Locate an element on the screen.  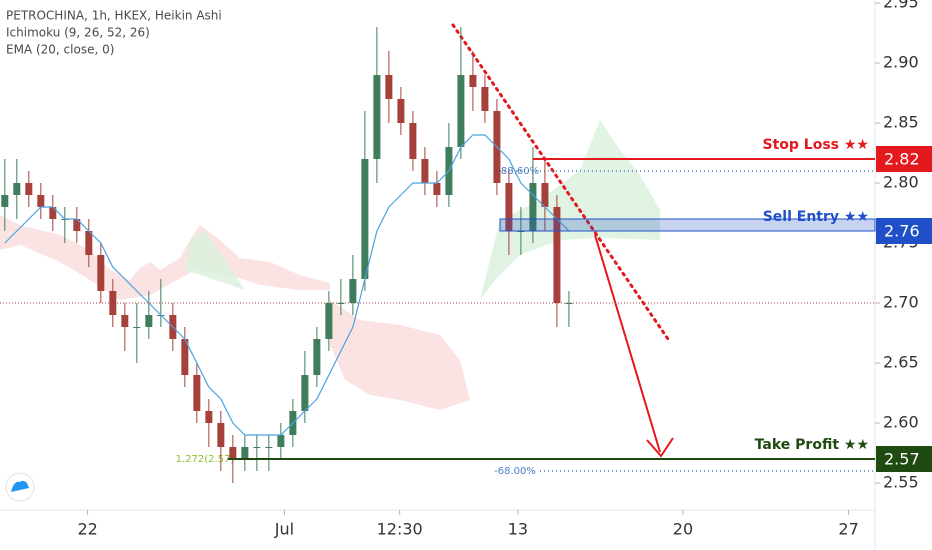
y-tick-label: 2.65 is located at coordinates (901, 362).